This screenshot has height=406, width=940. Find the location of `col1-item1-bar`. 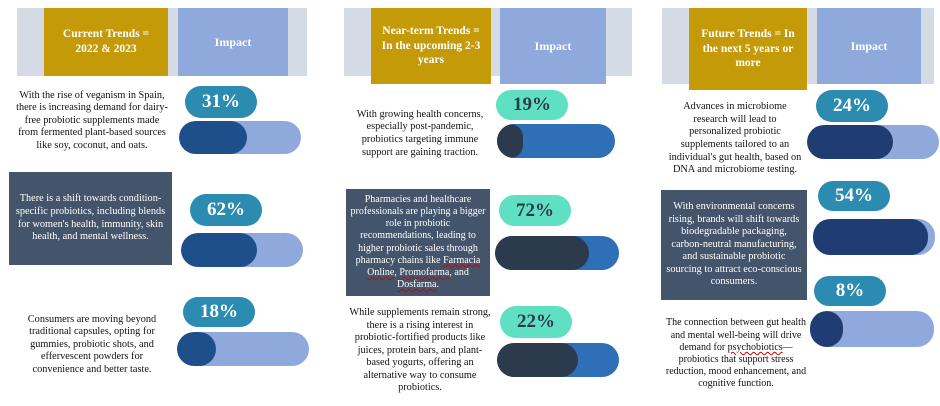

col1-item1-bar is located at coordinates (240, 137).